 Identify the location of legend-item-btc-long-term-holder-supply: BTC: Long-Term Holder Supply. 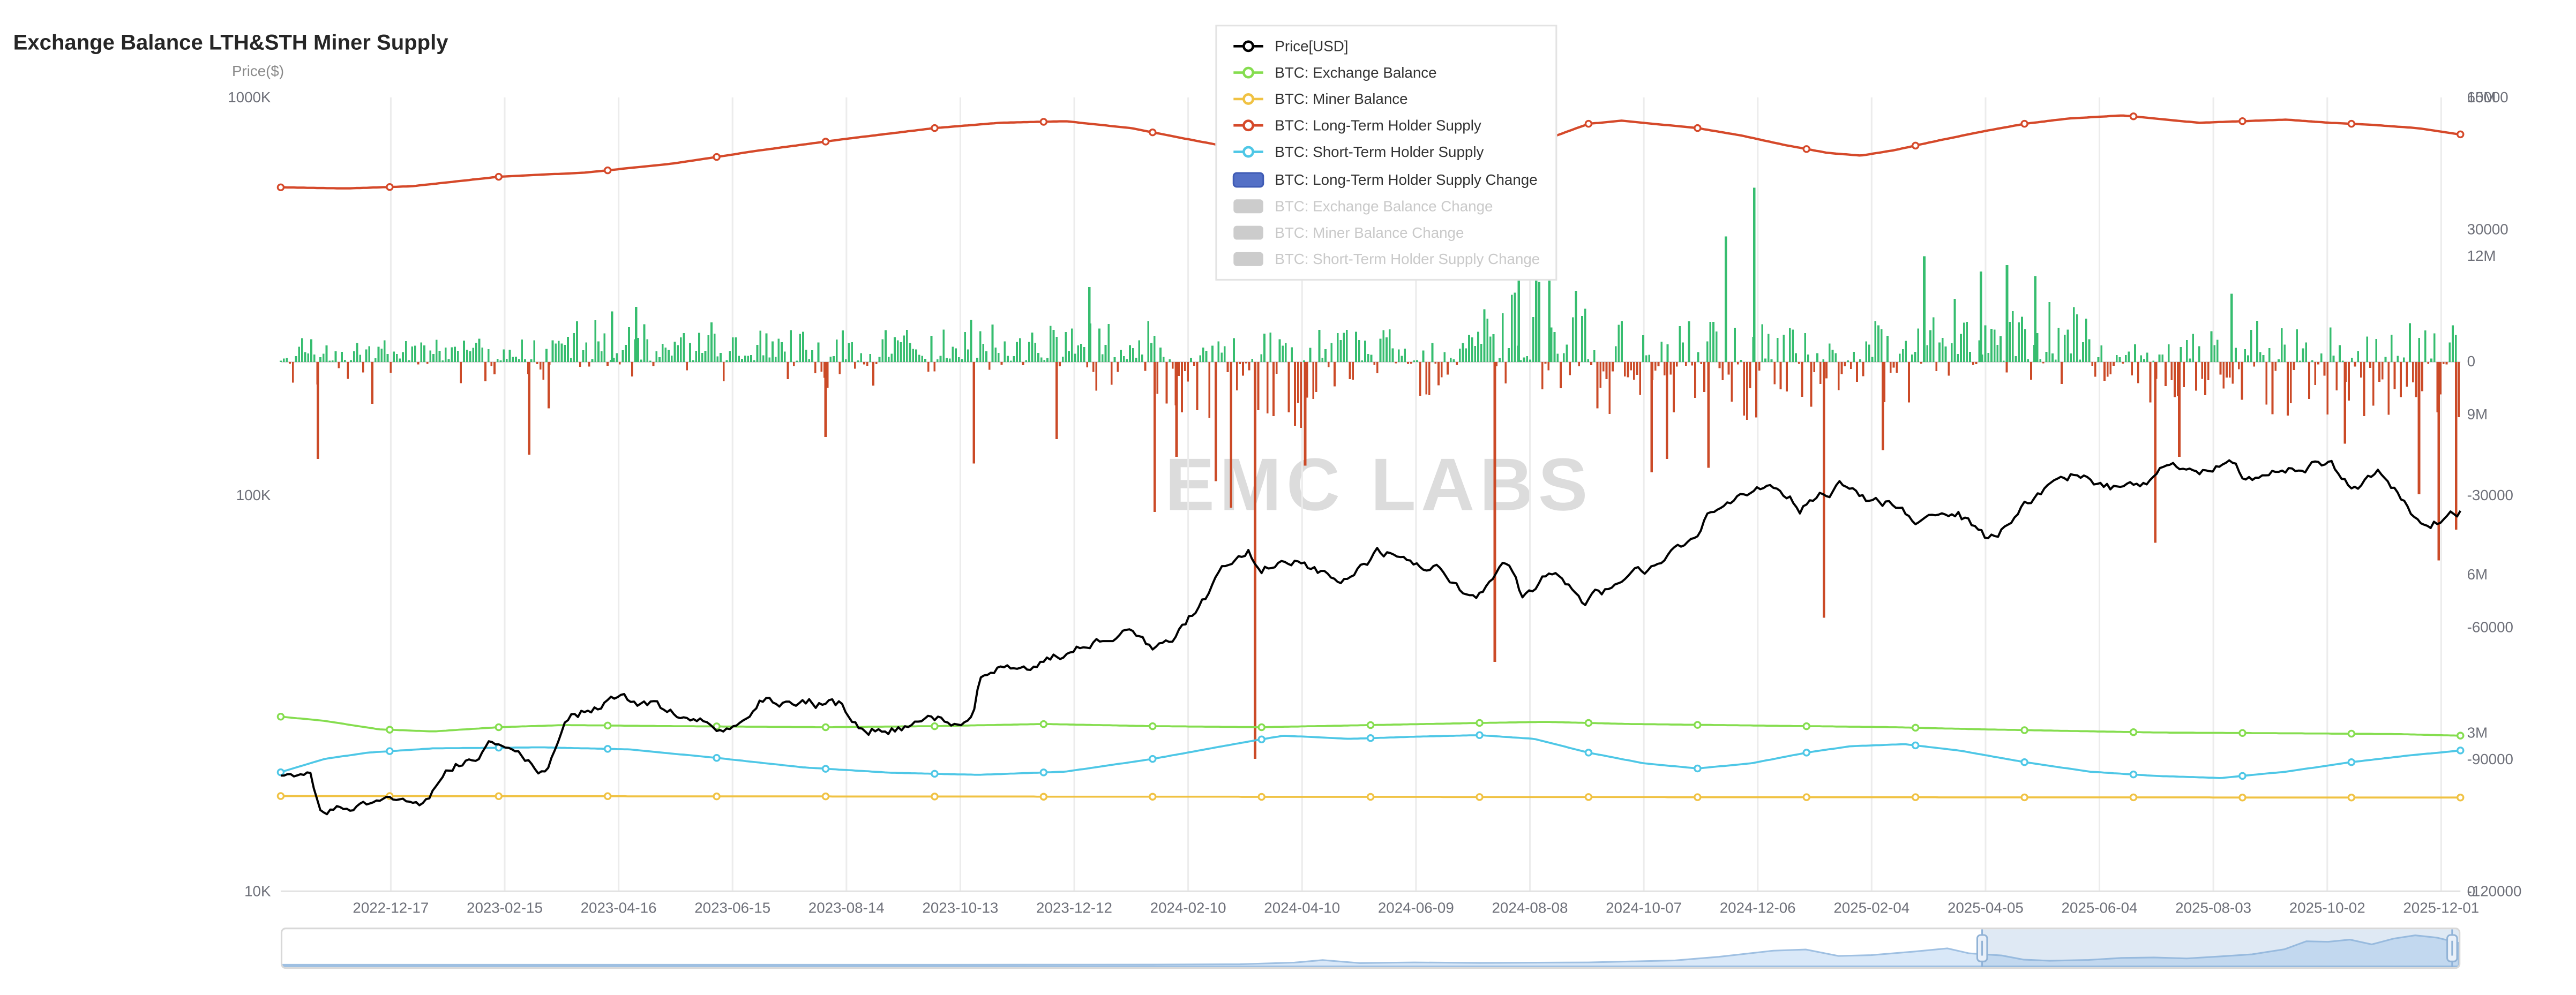
(1386, 125).